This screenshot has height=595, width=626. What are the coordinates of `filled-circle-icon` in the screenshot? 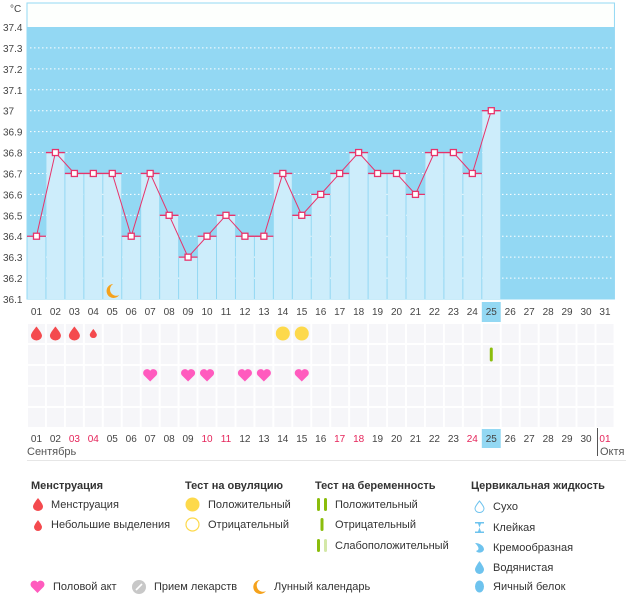 It's located at (192, 504).